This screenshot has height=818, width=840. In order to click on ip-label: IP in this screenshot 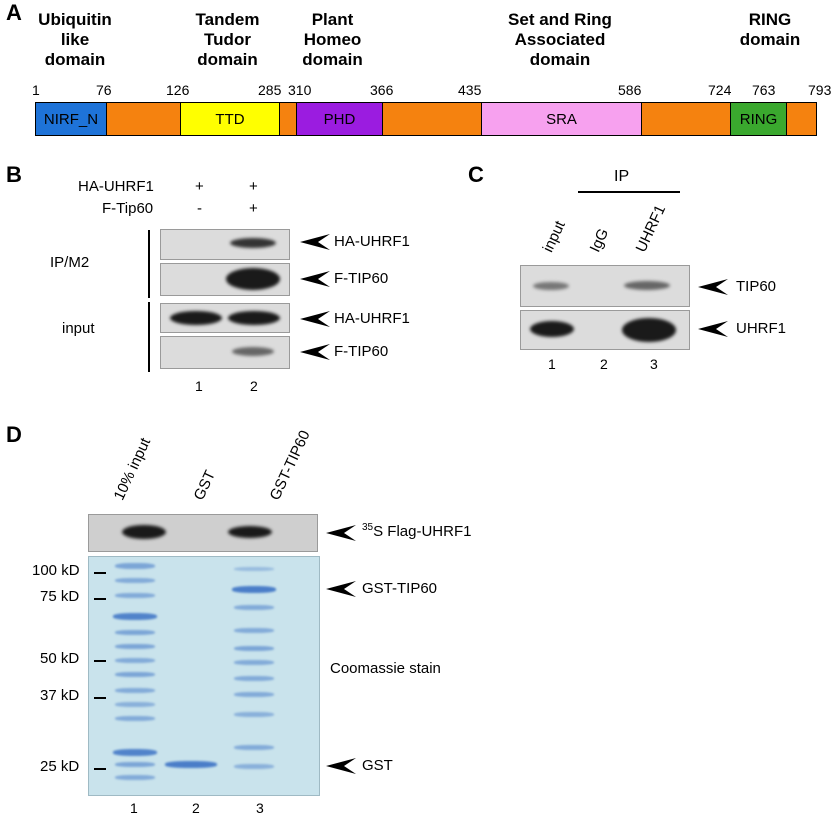, I will do `click(622, 176)`.